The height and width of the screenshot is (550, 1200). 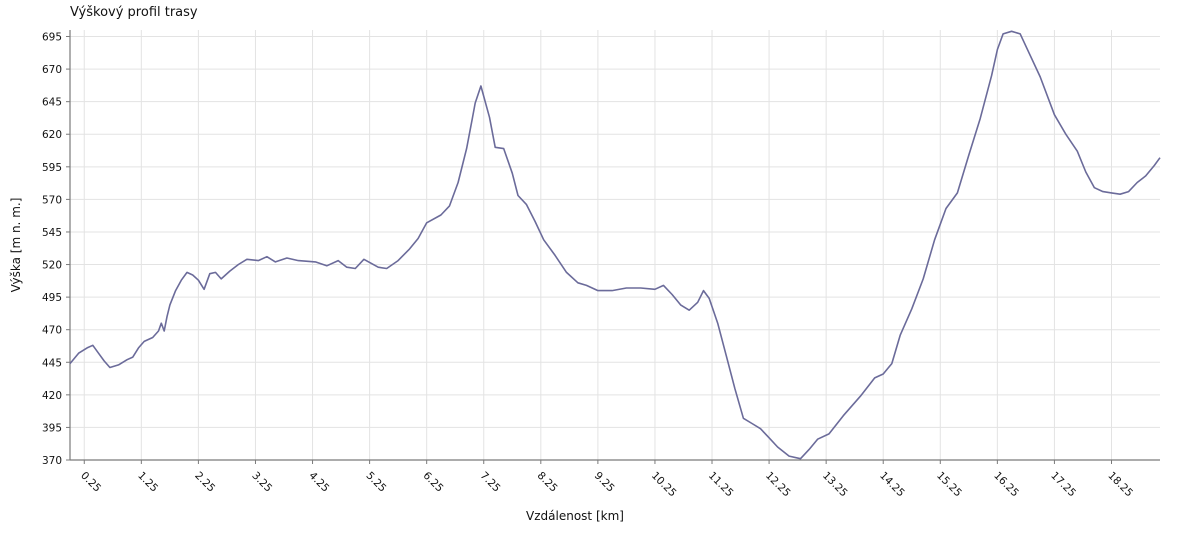 What do you see at coordinates (52, 396) in the screenshot?
I see `y-tick-label: 420` at bounding box center [52, 396].